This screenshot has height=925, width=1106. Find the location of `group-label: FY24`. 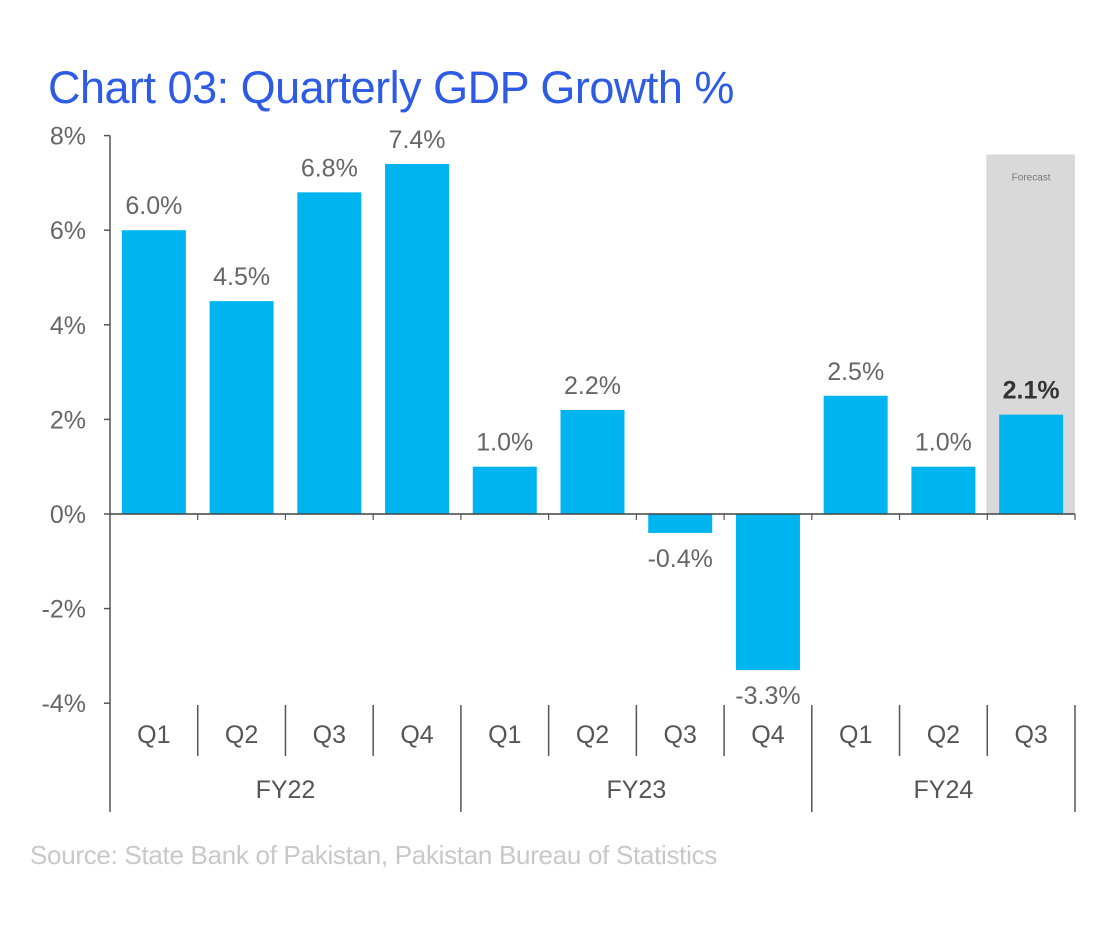

group-label: FY24 is located at coordinates (944, 790).